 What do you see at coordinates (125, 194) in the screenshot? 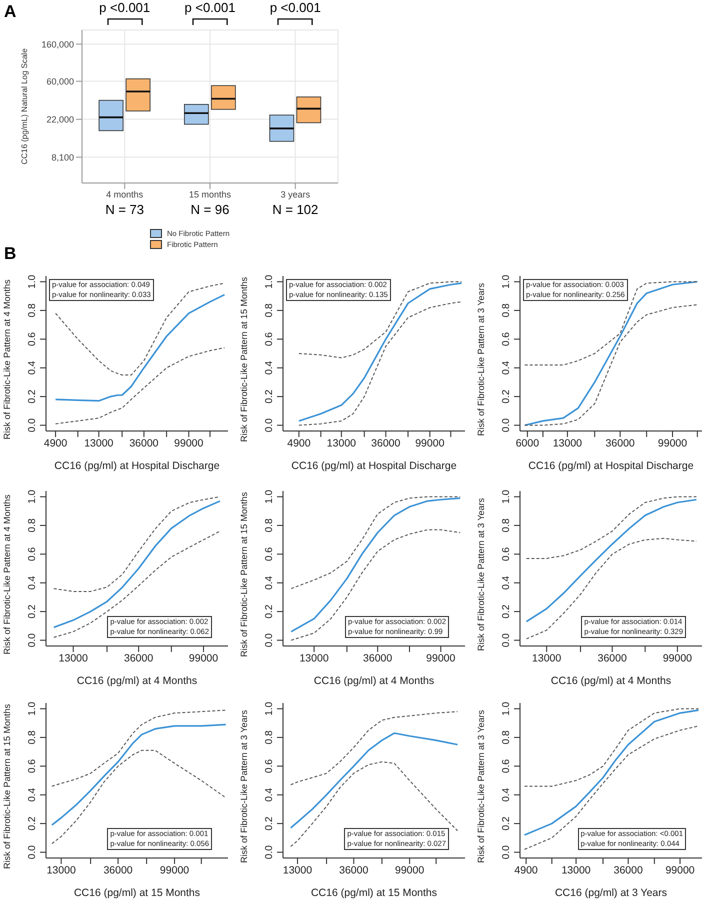
I see `x-tick-label: 4 months` at bounding box center [125, 194].